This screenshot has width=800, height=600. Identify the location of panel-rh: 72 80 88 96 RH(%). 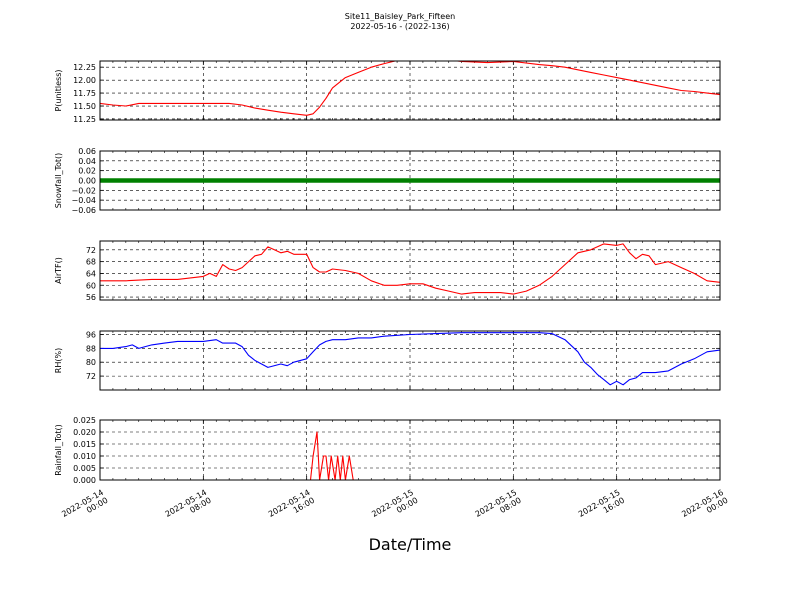
(387, 360).